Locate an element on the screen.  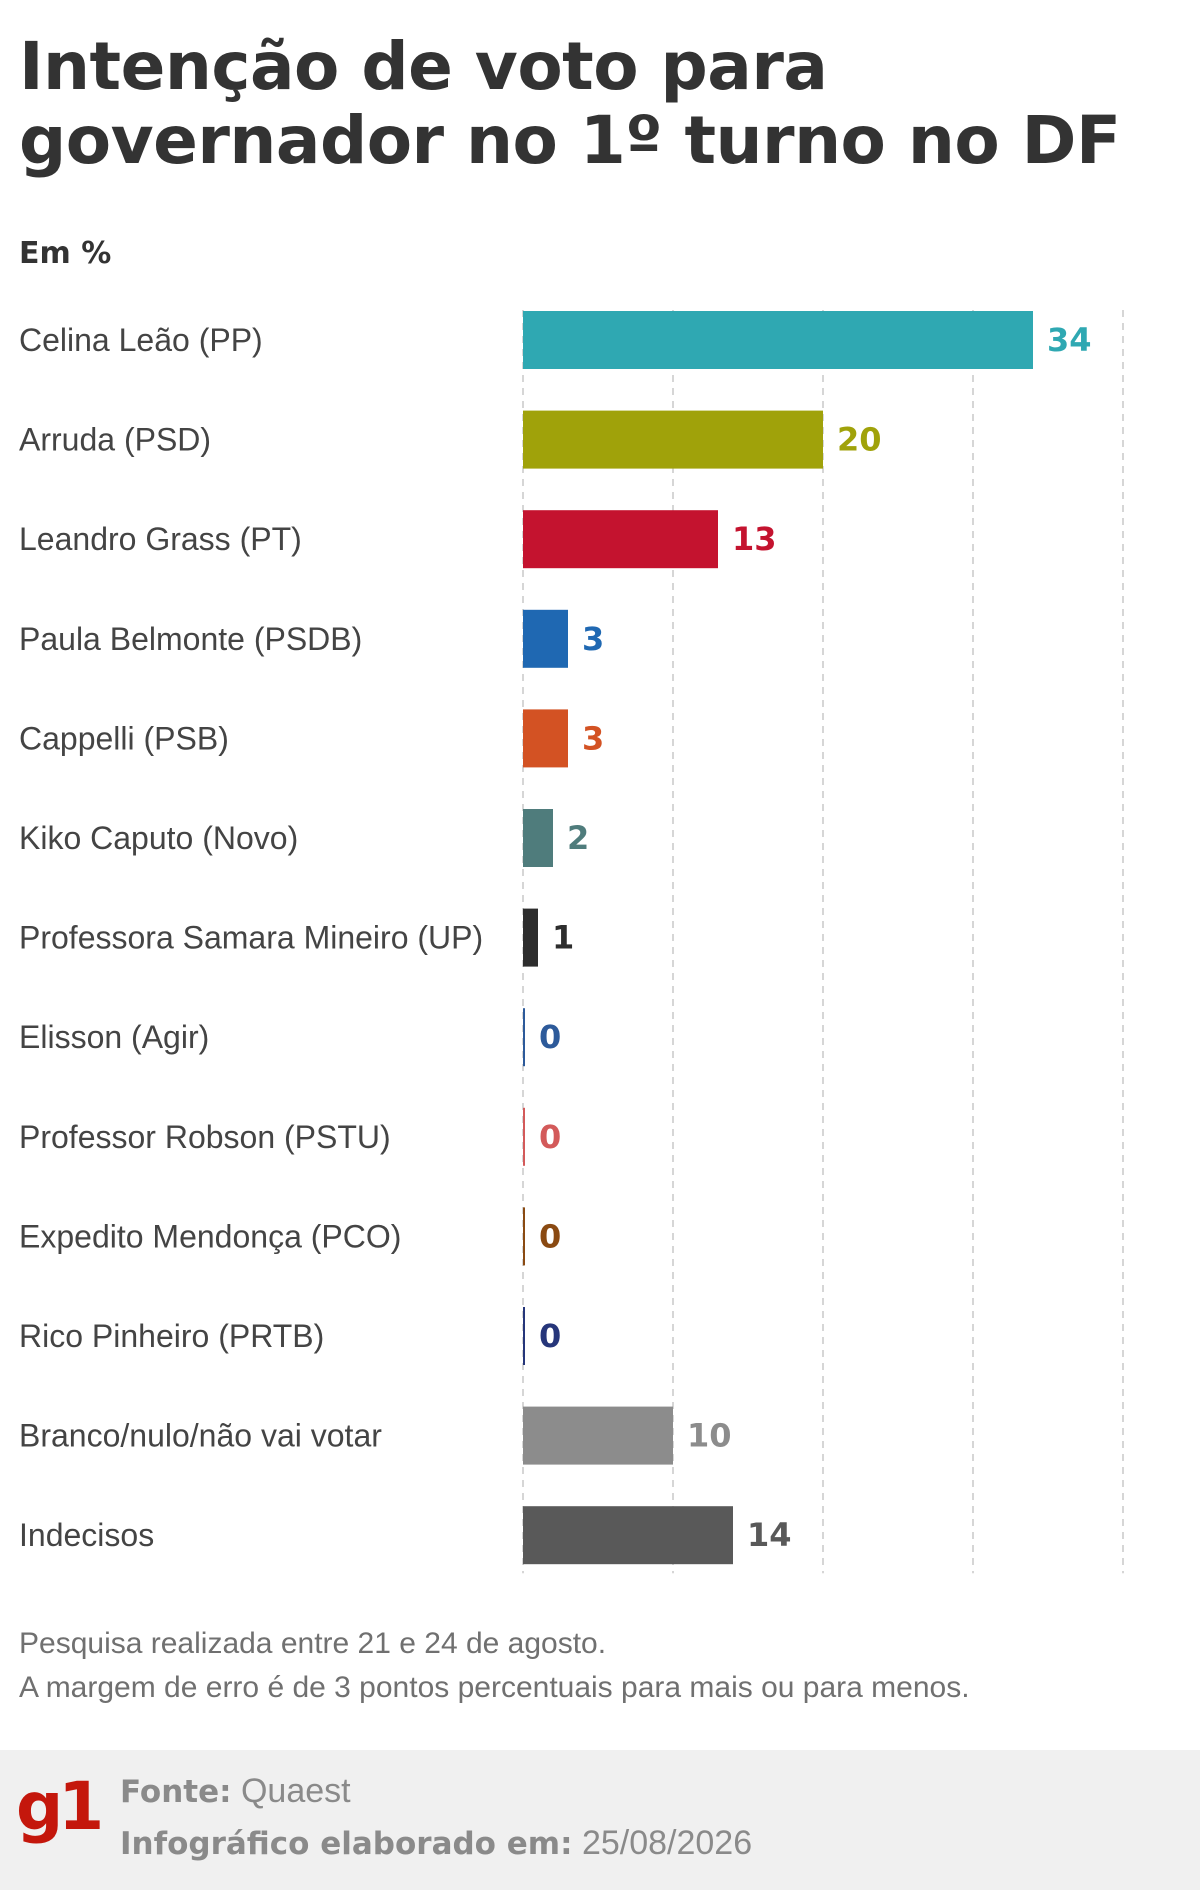
category-label: Cappelli (PSB) is located at coordinates (124, 738).